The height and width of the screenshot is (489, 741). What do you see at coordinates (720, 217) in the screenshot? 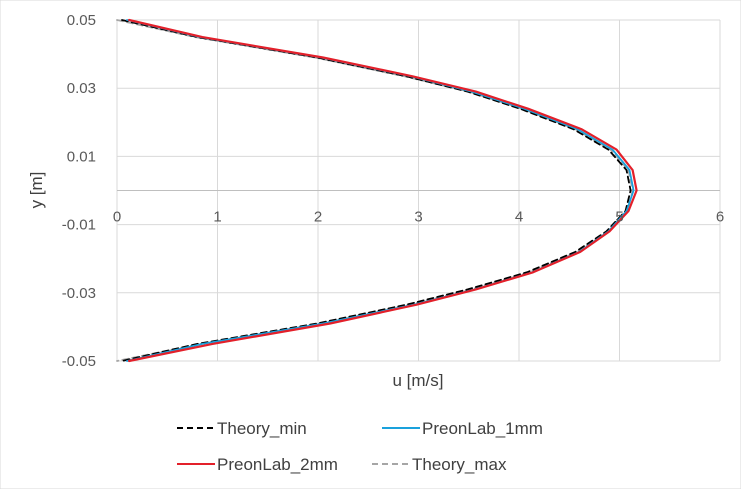
I see `x-tick-label: 6` at bounding box center [720, 217].